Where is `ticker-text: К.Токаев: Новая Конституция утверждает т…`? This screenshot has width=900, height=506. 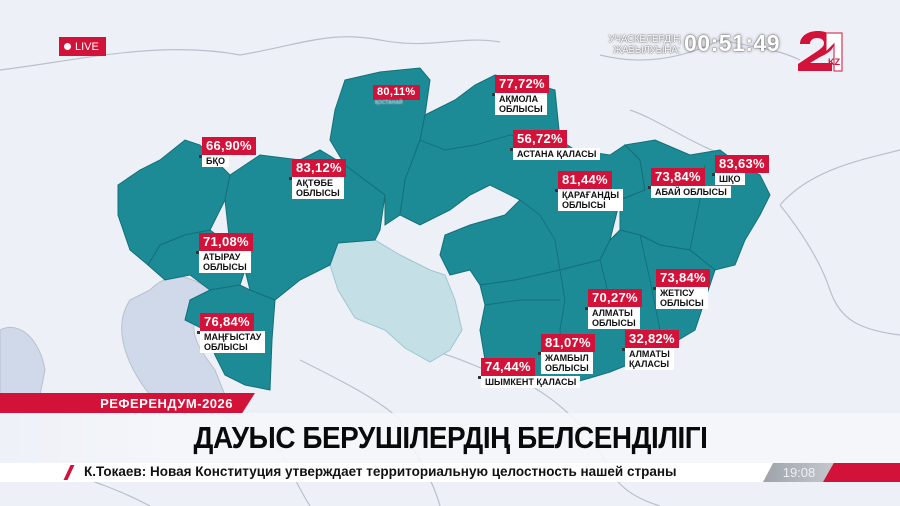
ticker-text: К.Токаев: Новая Конституция утверждает т… is located at coordinates (380, 471).